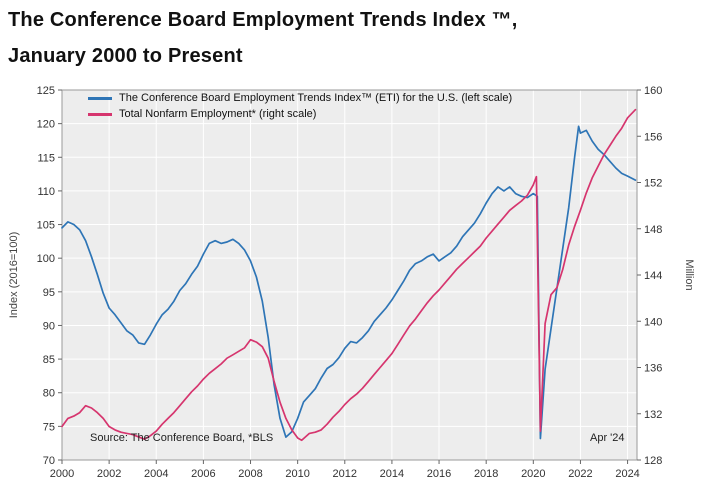 Image resolution: width=702 pixels, height=492 pixels. What do you see at coordinates (203, 474) in the screenshot?
I see `svg-text: 2006` at bounding box center [203, 474].